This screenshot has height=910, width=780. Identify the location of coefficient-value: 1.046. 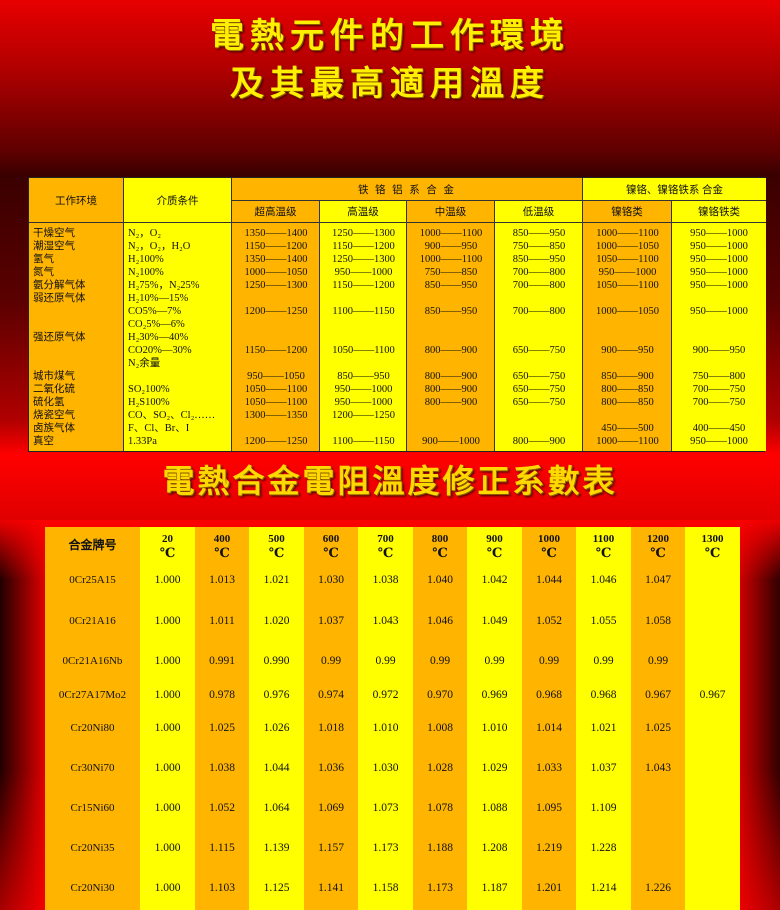
(603, 580).